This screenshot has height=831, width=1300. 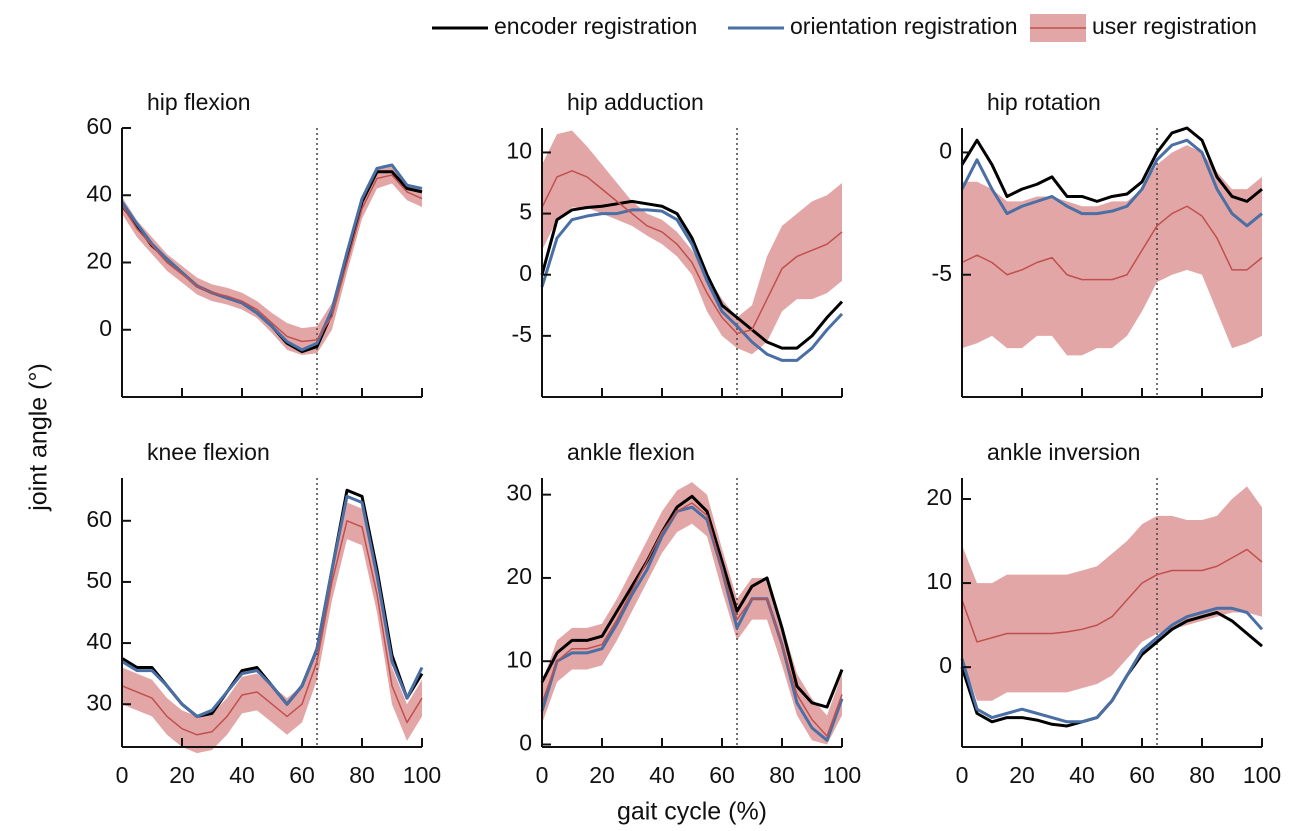 I want to click on x-axis-label: gait cycle (%), so click(x=692, y=812).